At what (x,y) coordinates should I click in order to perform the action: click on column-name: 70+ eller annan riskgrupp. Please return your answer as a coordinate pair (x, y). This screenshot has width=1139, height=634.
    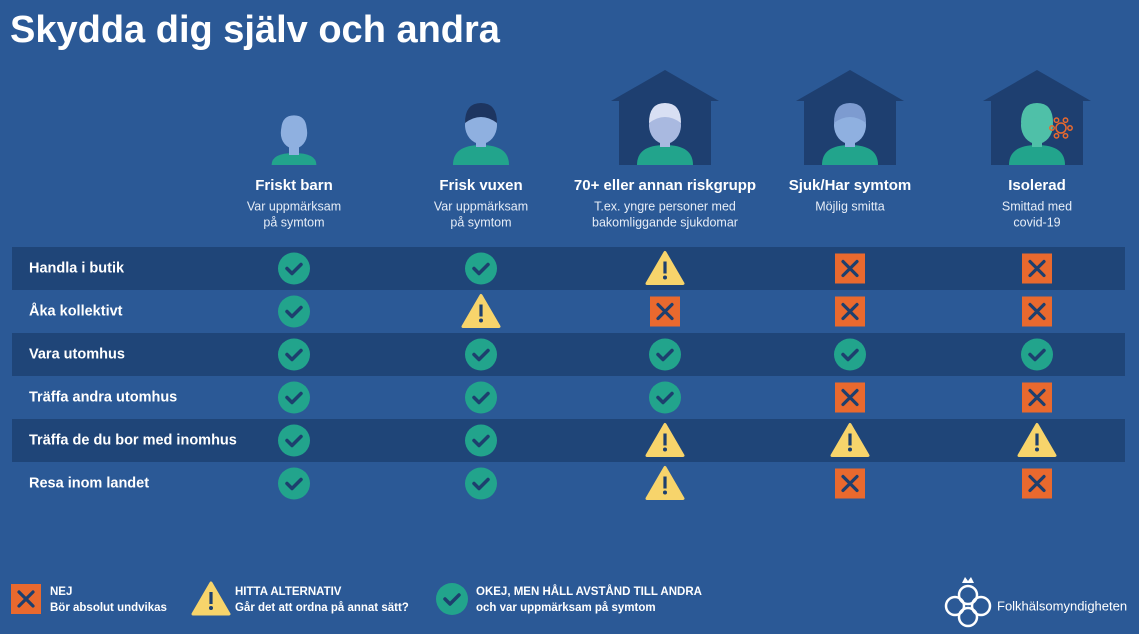
    Looking at the image, I should click on (665, 185).